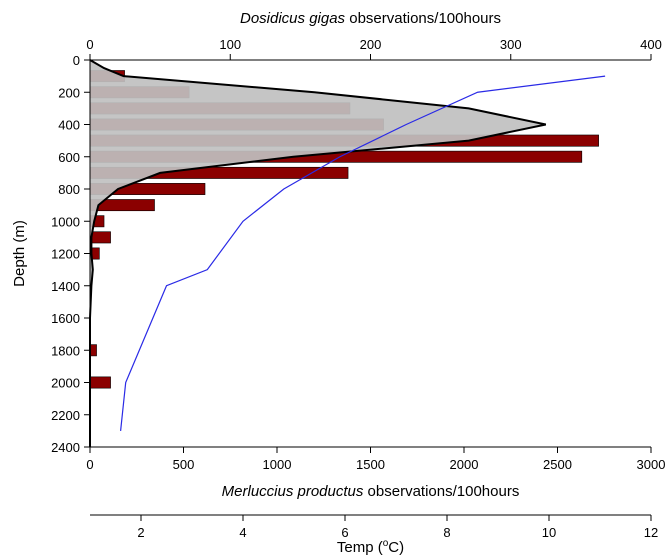 This screenshot has width=669, height=556. What do you see at coordinates (69, 189) in the screenshot?
I see `y-tick-label: 800` at bounding box center [69, 189].